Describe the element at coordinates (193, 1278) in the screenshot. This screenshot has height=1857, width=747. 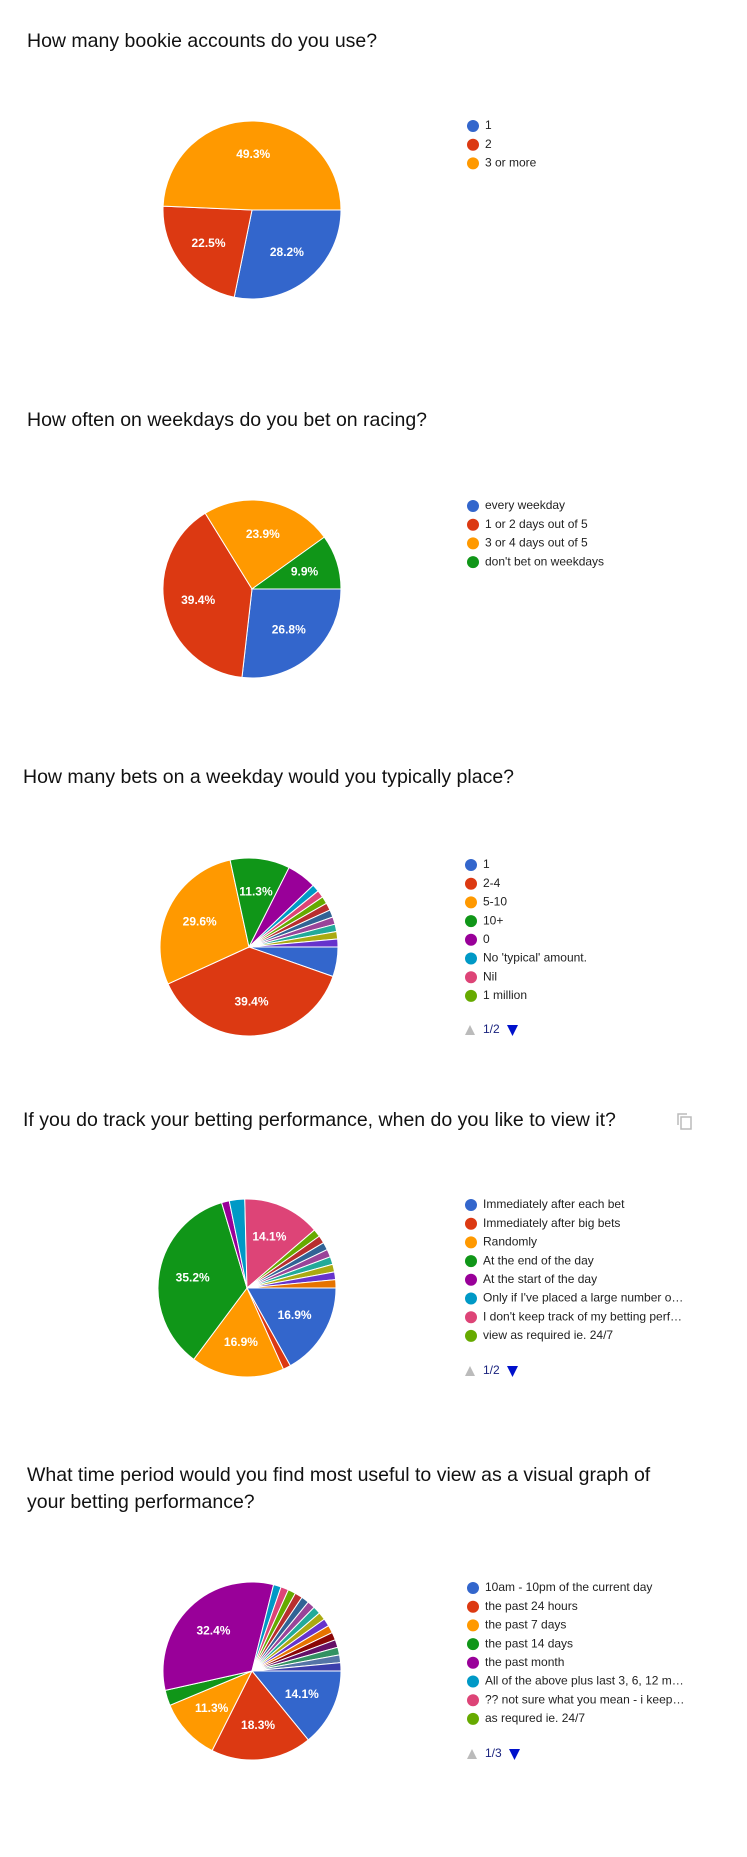
I see `slice-label: 35.2%` at that location.